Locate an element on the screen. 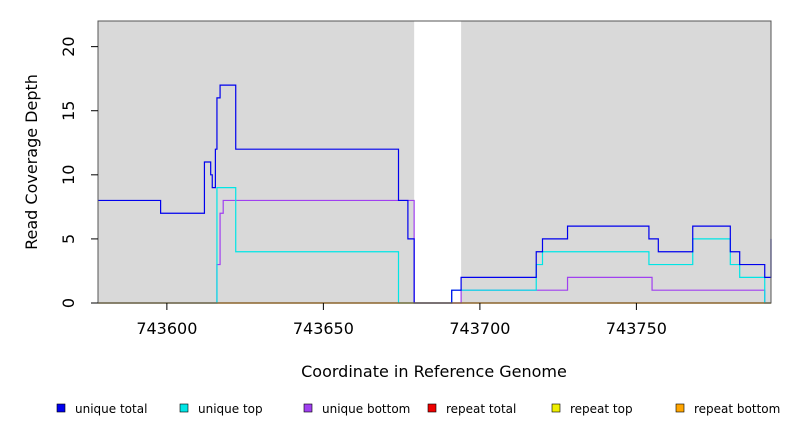  x-axis: 743600 743650 743700 743750 is located at coordinates (401, 320).